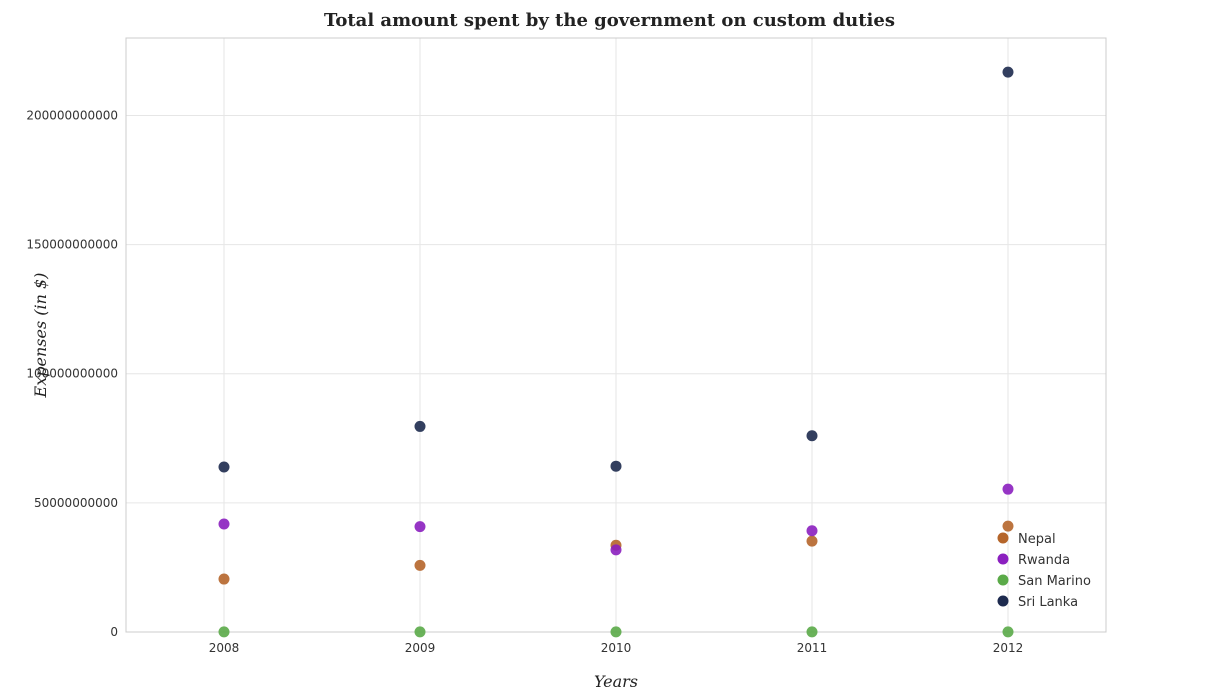 The height and width of the screenshot is (700, 1219). I want to click on legend-marker-rwanda, so click(1003, 559).